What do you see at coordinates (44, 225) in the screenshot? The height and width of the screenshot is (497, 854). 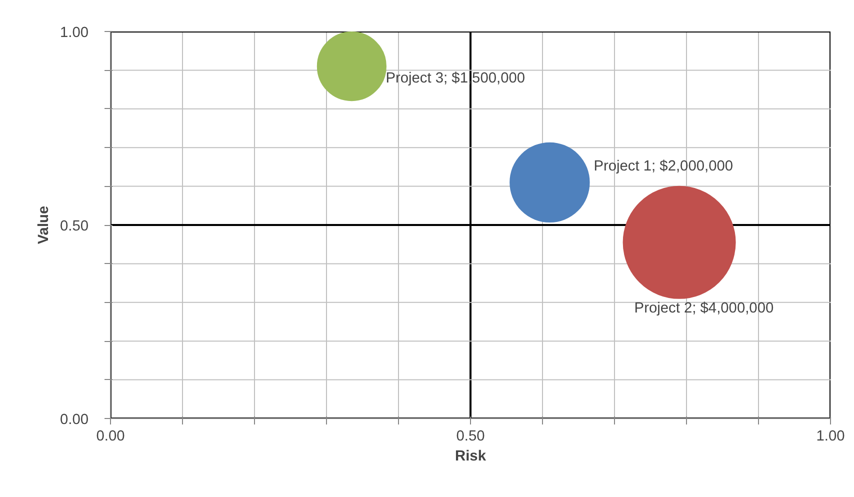 I see `y-axis-title: Value` at bounding box center [44, 225].